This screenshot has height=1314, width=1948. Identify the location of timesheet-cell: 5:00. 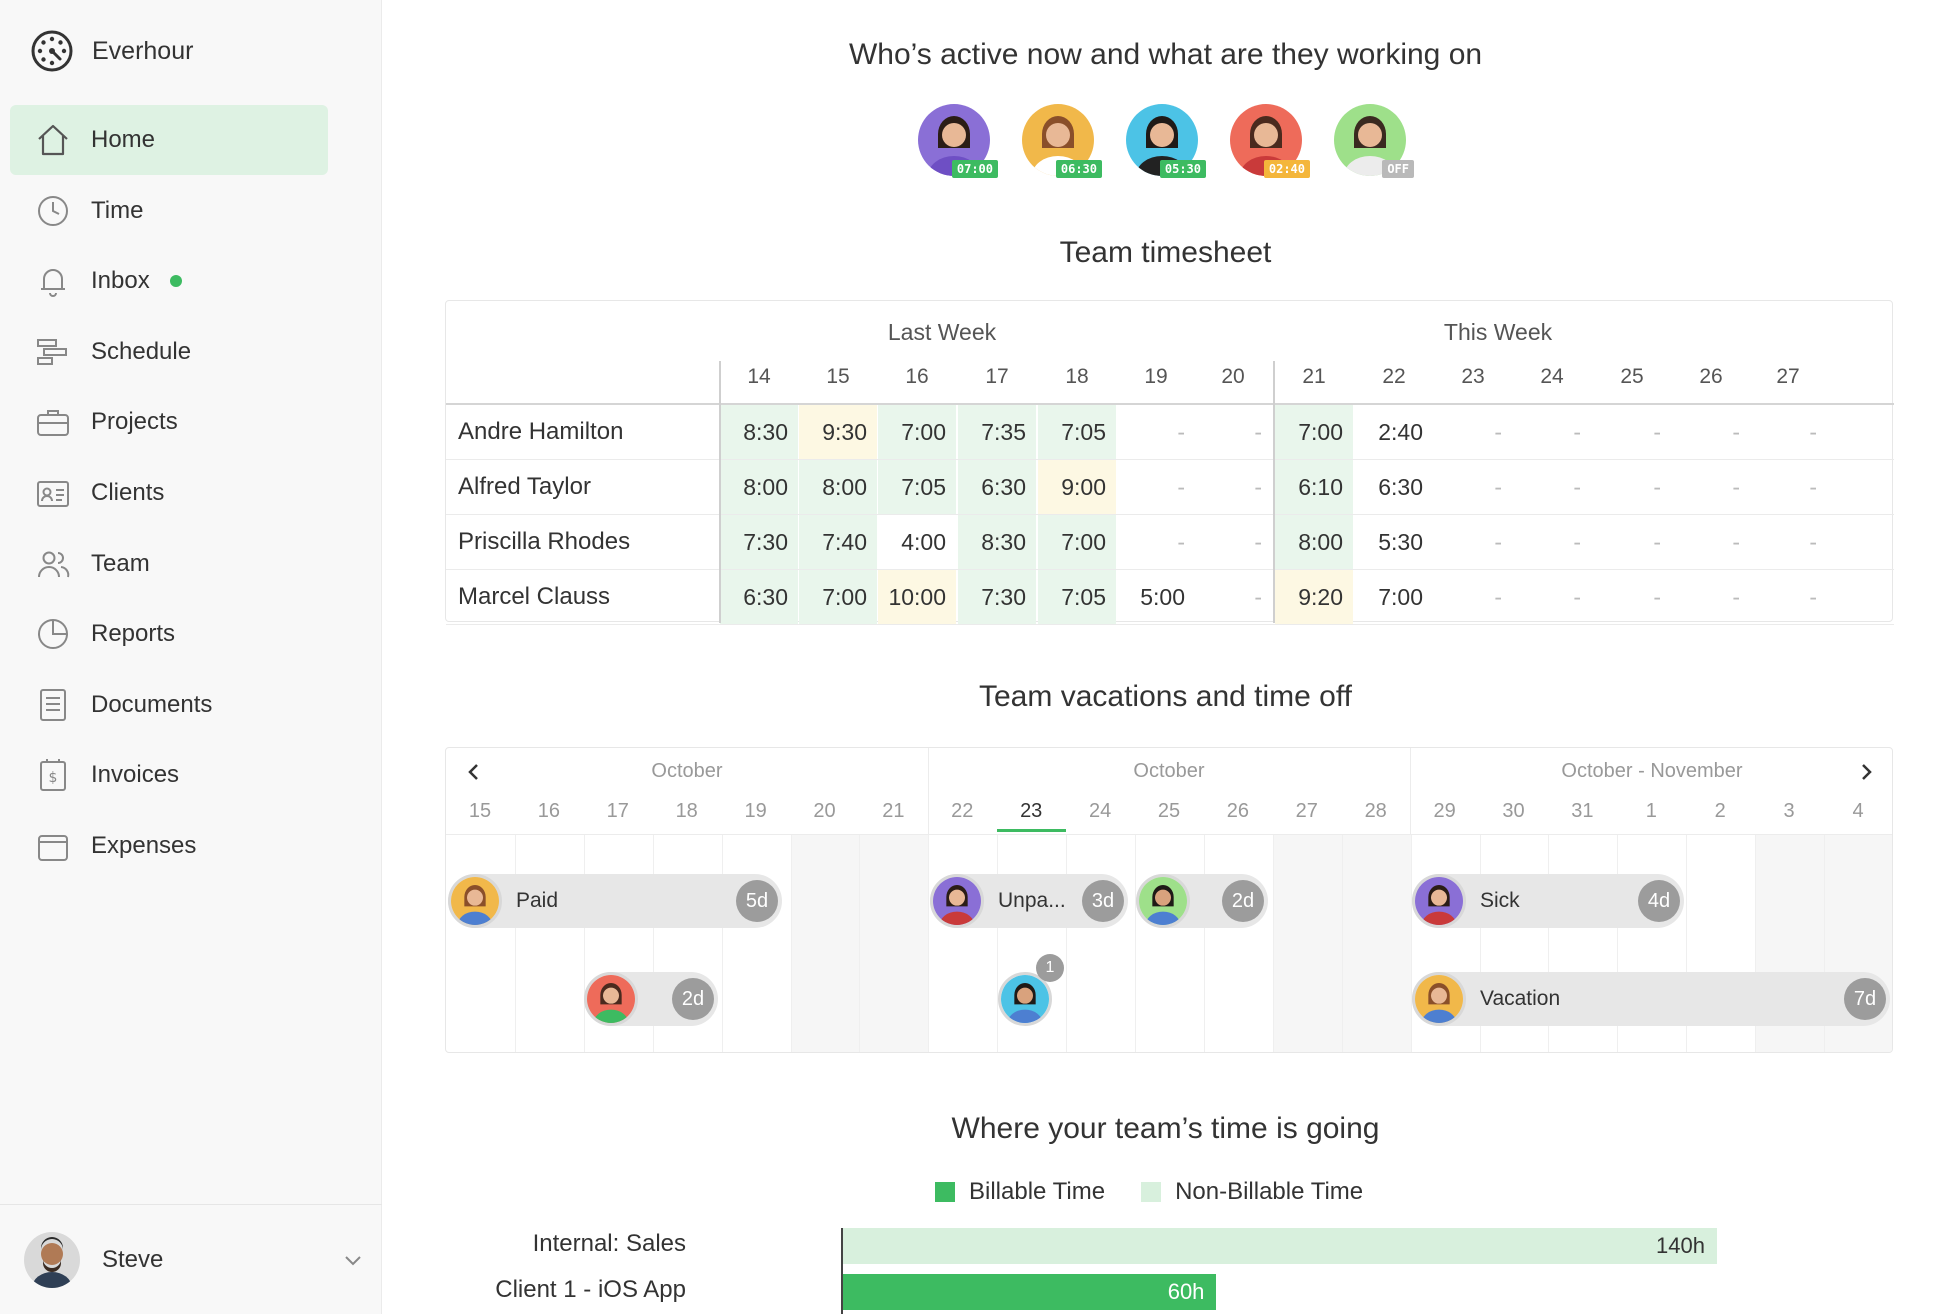
(1162, 597).